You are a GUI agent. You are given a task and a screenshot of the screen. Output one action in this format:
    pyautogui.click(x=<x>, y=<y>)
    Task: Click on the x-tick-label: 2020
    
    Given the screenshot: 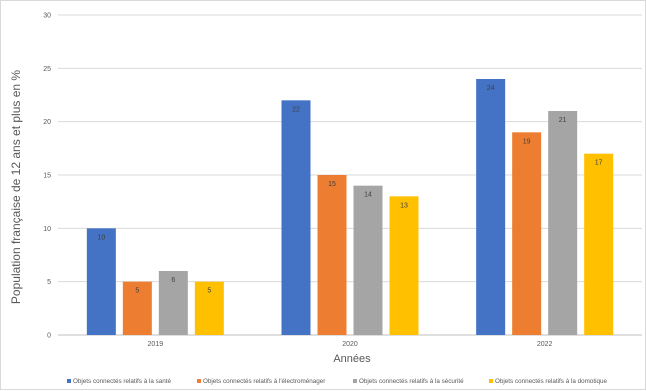 What is the action you would take?
    pyautogui.click(x=350, y=344)
    